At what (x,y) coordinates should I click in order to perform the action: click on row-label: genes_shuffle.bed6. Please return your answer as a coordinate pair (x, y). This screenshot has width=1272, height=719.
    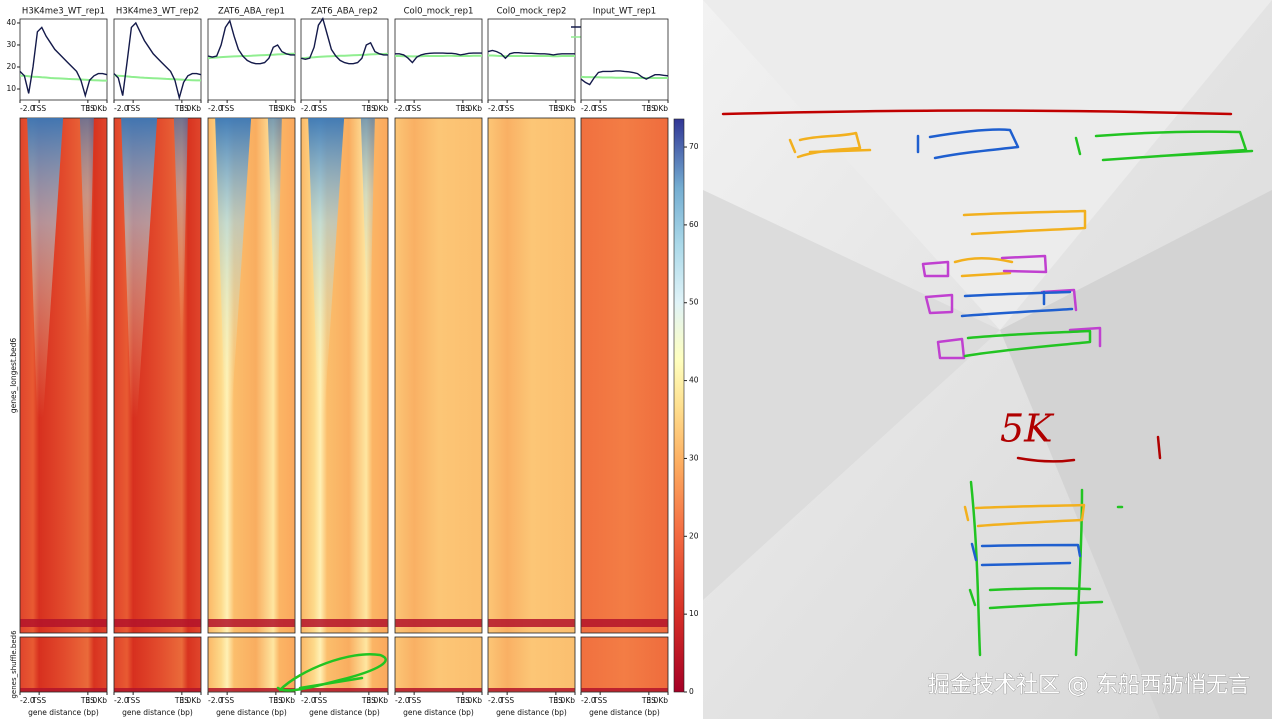
    Looking at the image, I should click on (14, 664).